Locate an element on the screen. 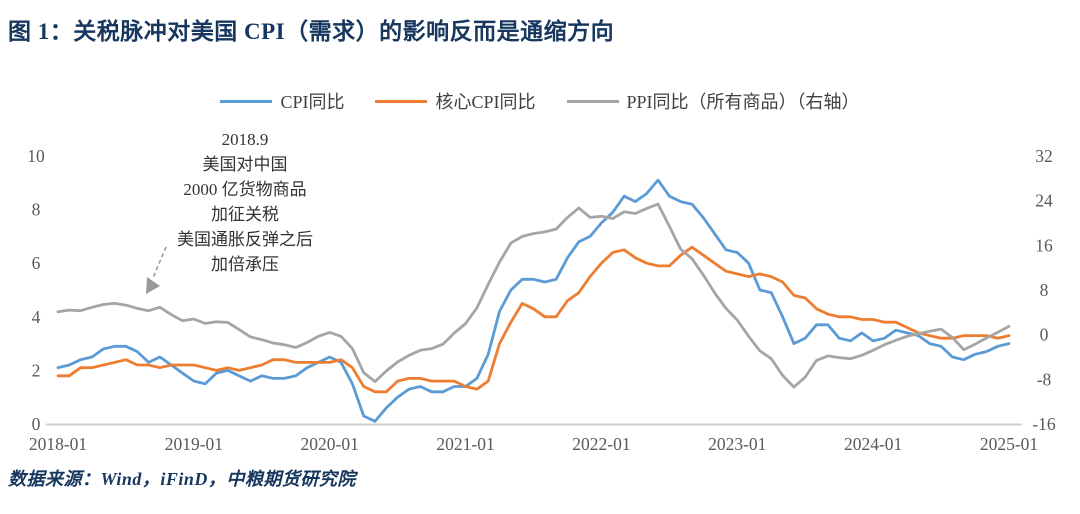 The image size is (1080, 514). legend-item-ppi: PPI同比（所有商品）（右轴） is located at coordinates (713, 101).